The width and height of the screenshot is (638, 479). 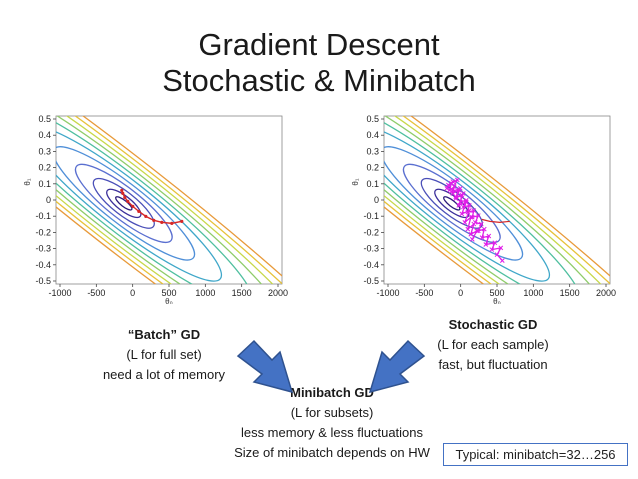 What do you see at coordinates (242, 293) in the screenshot?
I see `x-tick-label: 1500` at bounding box center [242, 293].